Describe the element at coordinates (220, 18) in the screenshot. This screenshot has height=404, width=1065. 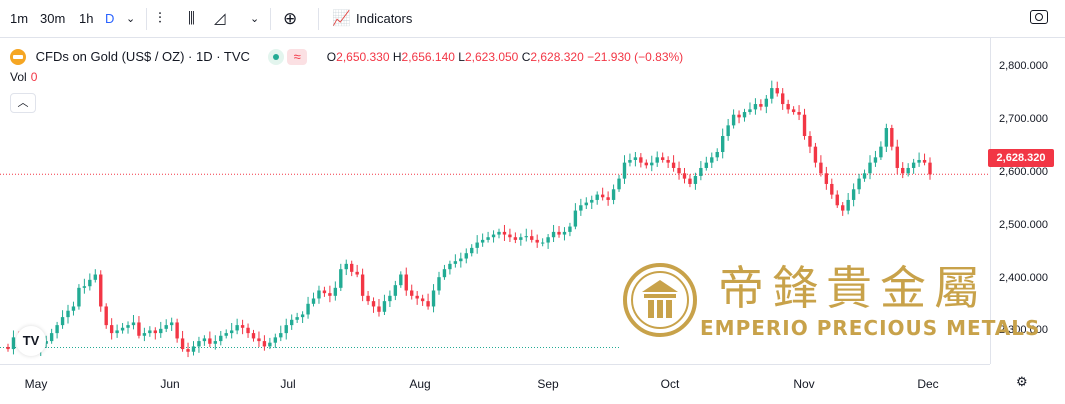
I see `area-chart-type-icon: ◿` at that location.